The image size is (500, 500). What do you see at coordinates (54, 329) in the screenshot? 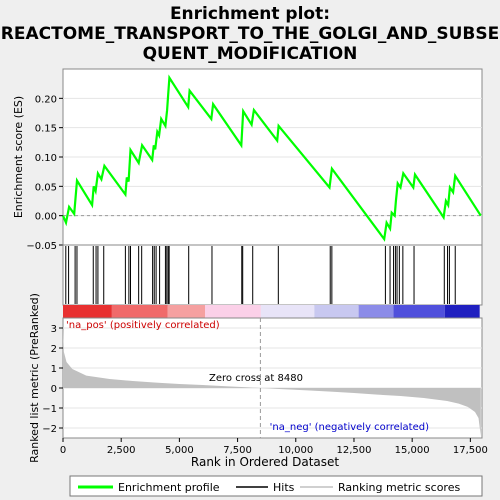
I see `metric-ytick-label: 3` at bounding box center [54, 329].